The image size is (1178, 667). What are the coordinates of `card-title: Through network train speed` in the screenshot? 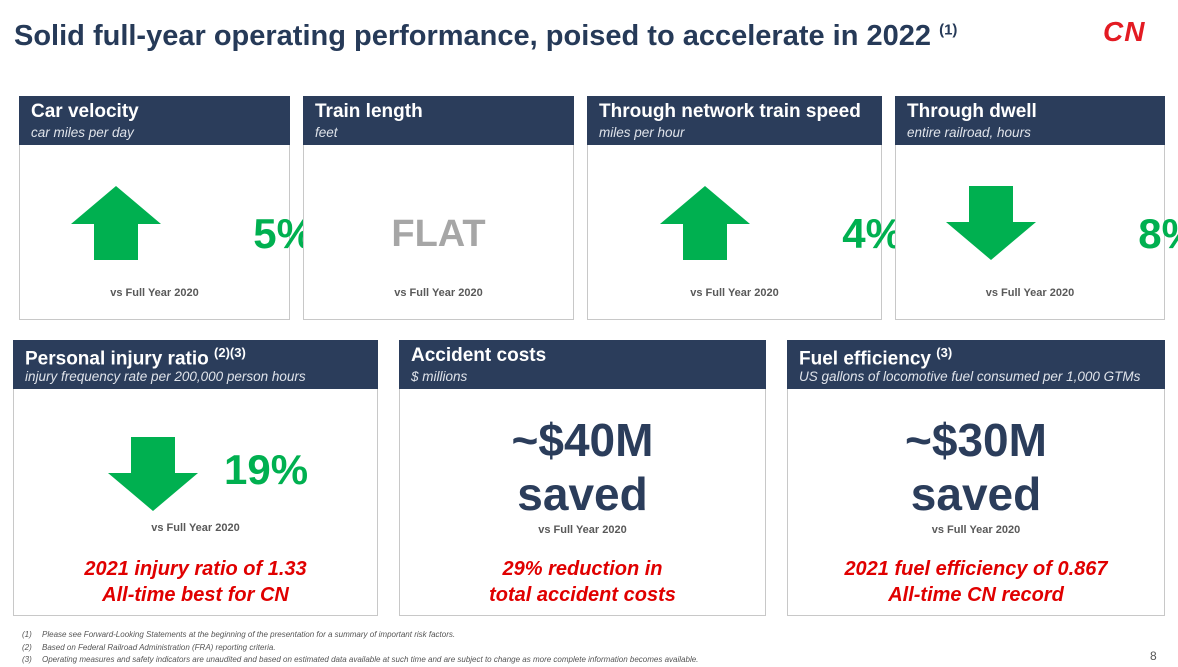 It's located at (730, 112).